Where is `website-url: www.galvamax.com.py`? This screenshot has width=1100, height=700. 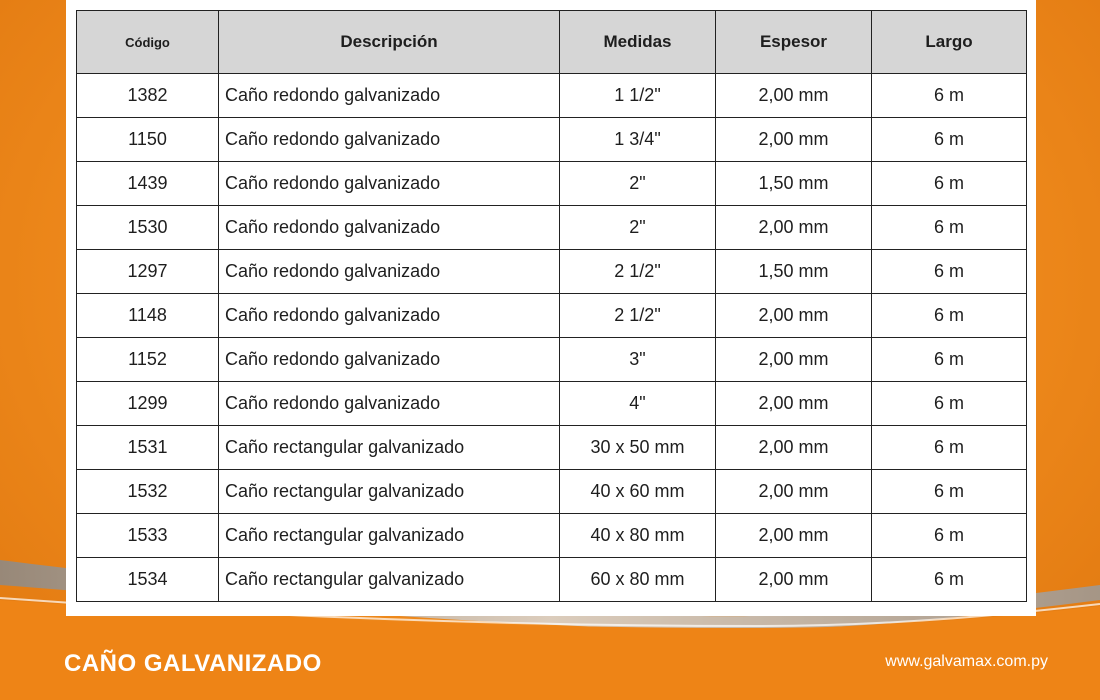
website-url: www.galvamax.com.py is located at coordinates (966, 661).